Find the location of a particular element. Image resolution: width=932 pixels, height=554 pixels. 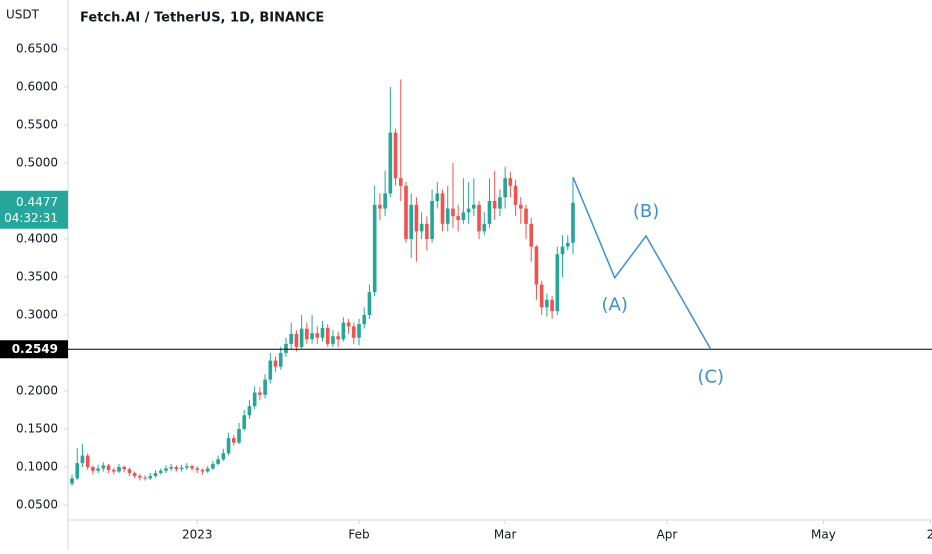

price-tag is located at coordinates (34, 209).